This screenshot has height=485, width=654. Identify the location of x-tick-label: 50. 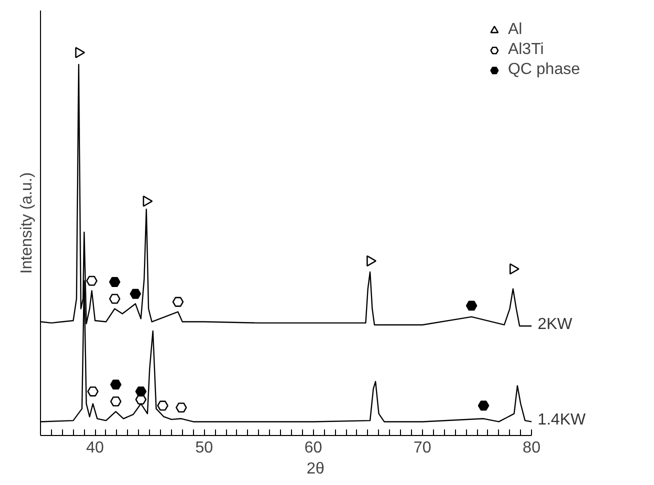
(204, 448).